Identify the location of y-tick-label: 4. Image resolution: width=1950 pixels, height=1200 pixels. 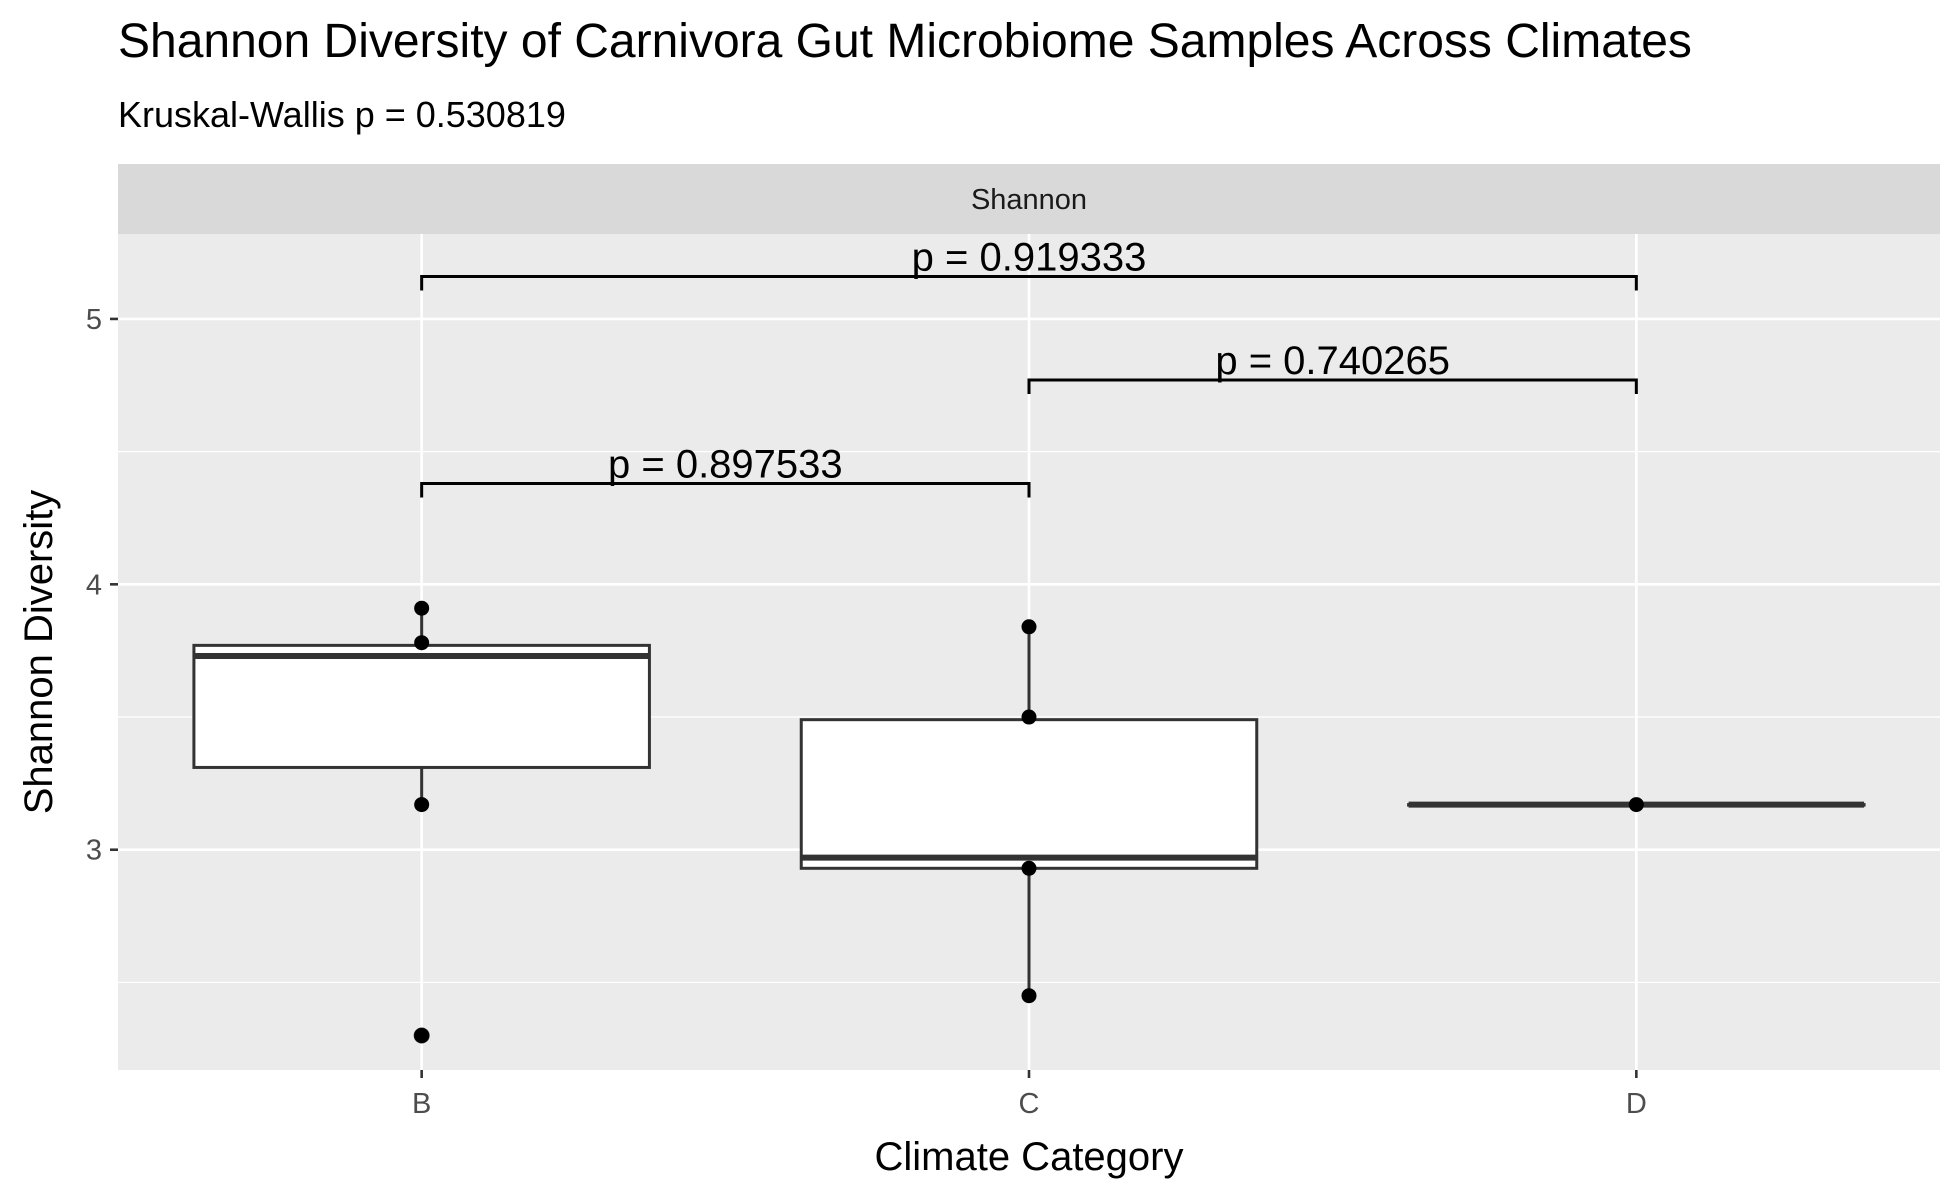
(94, 585).